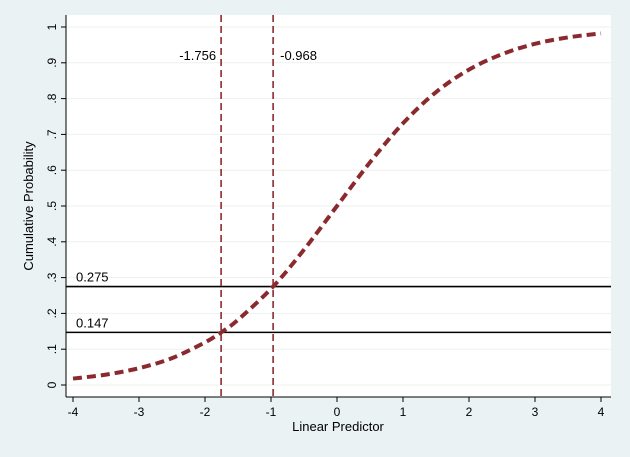 This screenshot has width=630, height=457. I want to click on y-tick-label: 0, so click(52, 384).